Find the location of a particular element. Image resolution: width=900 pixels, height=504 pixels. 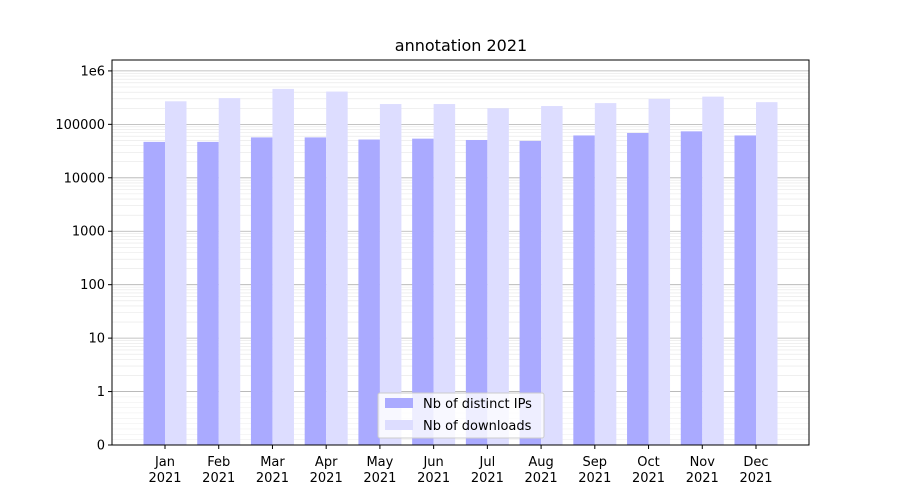

y-tick-label: 10000 is located at coordinates (84, 178).